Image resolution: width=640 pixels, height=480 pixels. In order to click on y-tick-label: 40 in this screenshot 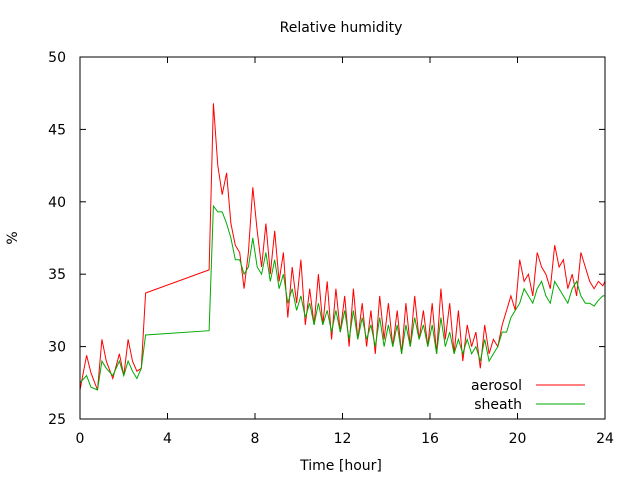, I will do `click(57, 203)`.